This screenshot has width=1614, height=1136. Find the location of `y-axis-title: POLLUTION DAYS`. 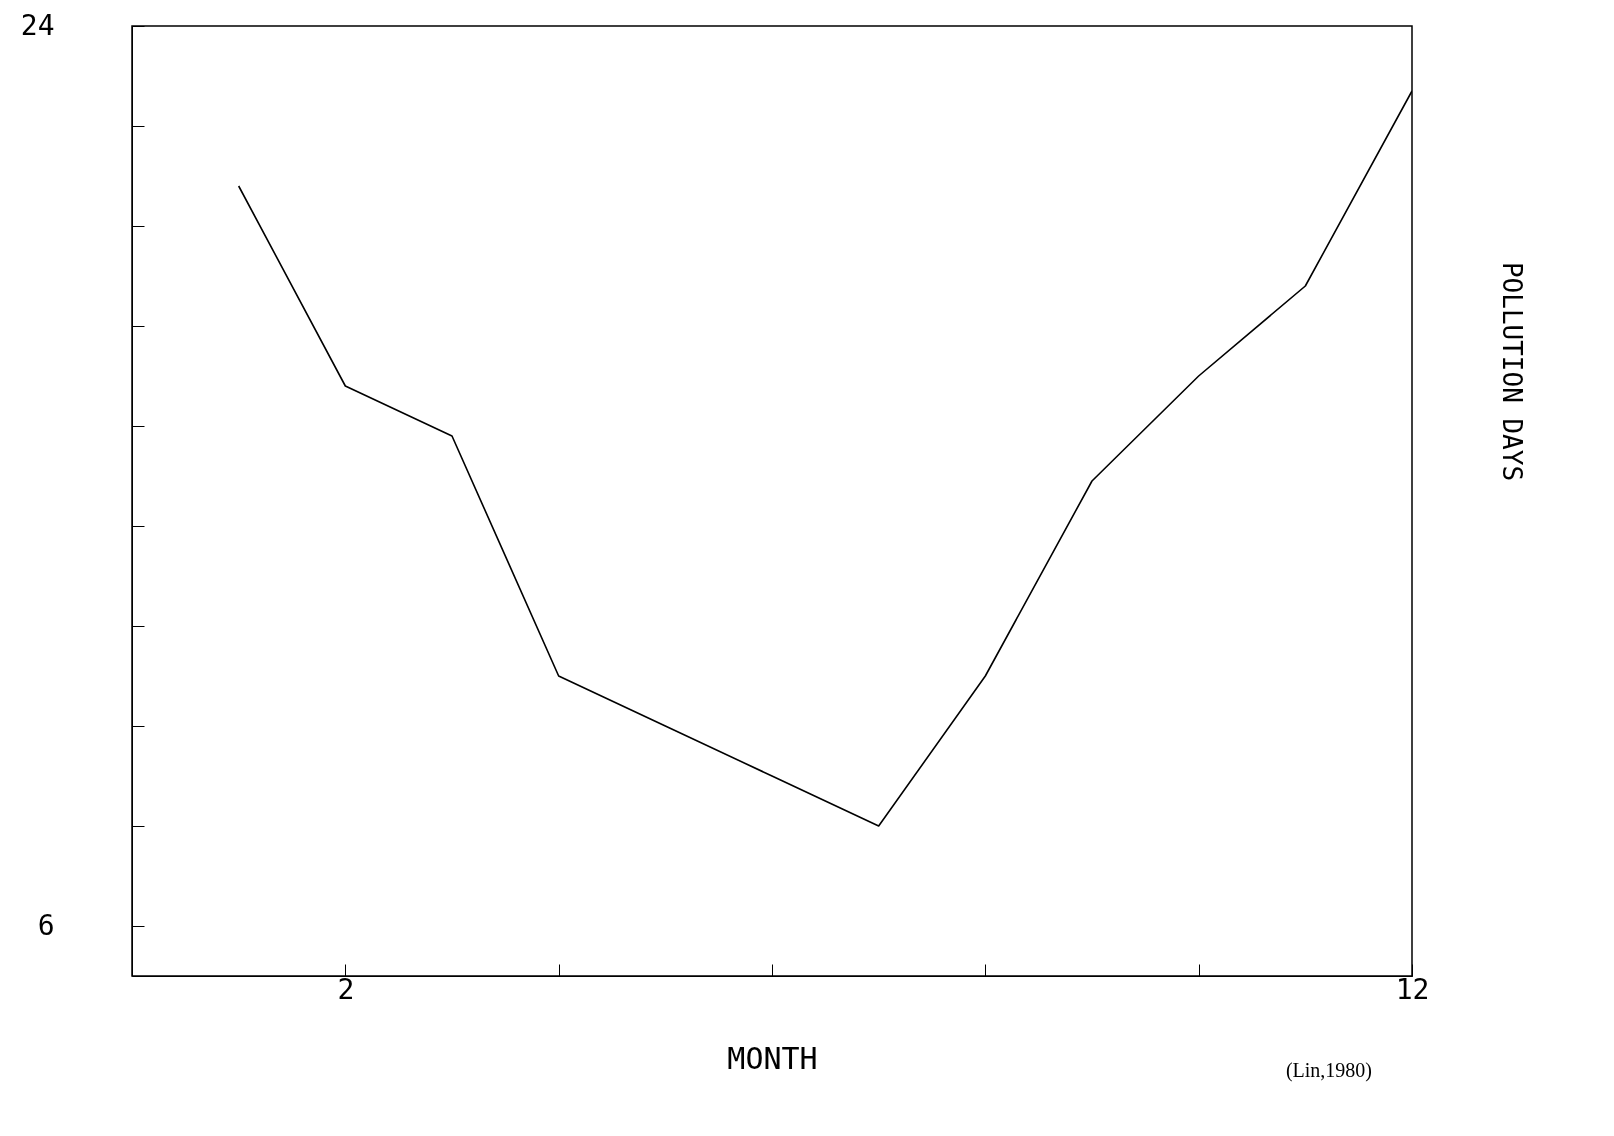

y-axis-title: POLLUTION DAYS is located at coordinates (1511, 371).